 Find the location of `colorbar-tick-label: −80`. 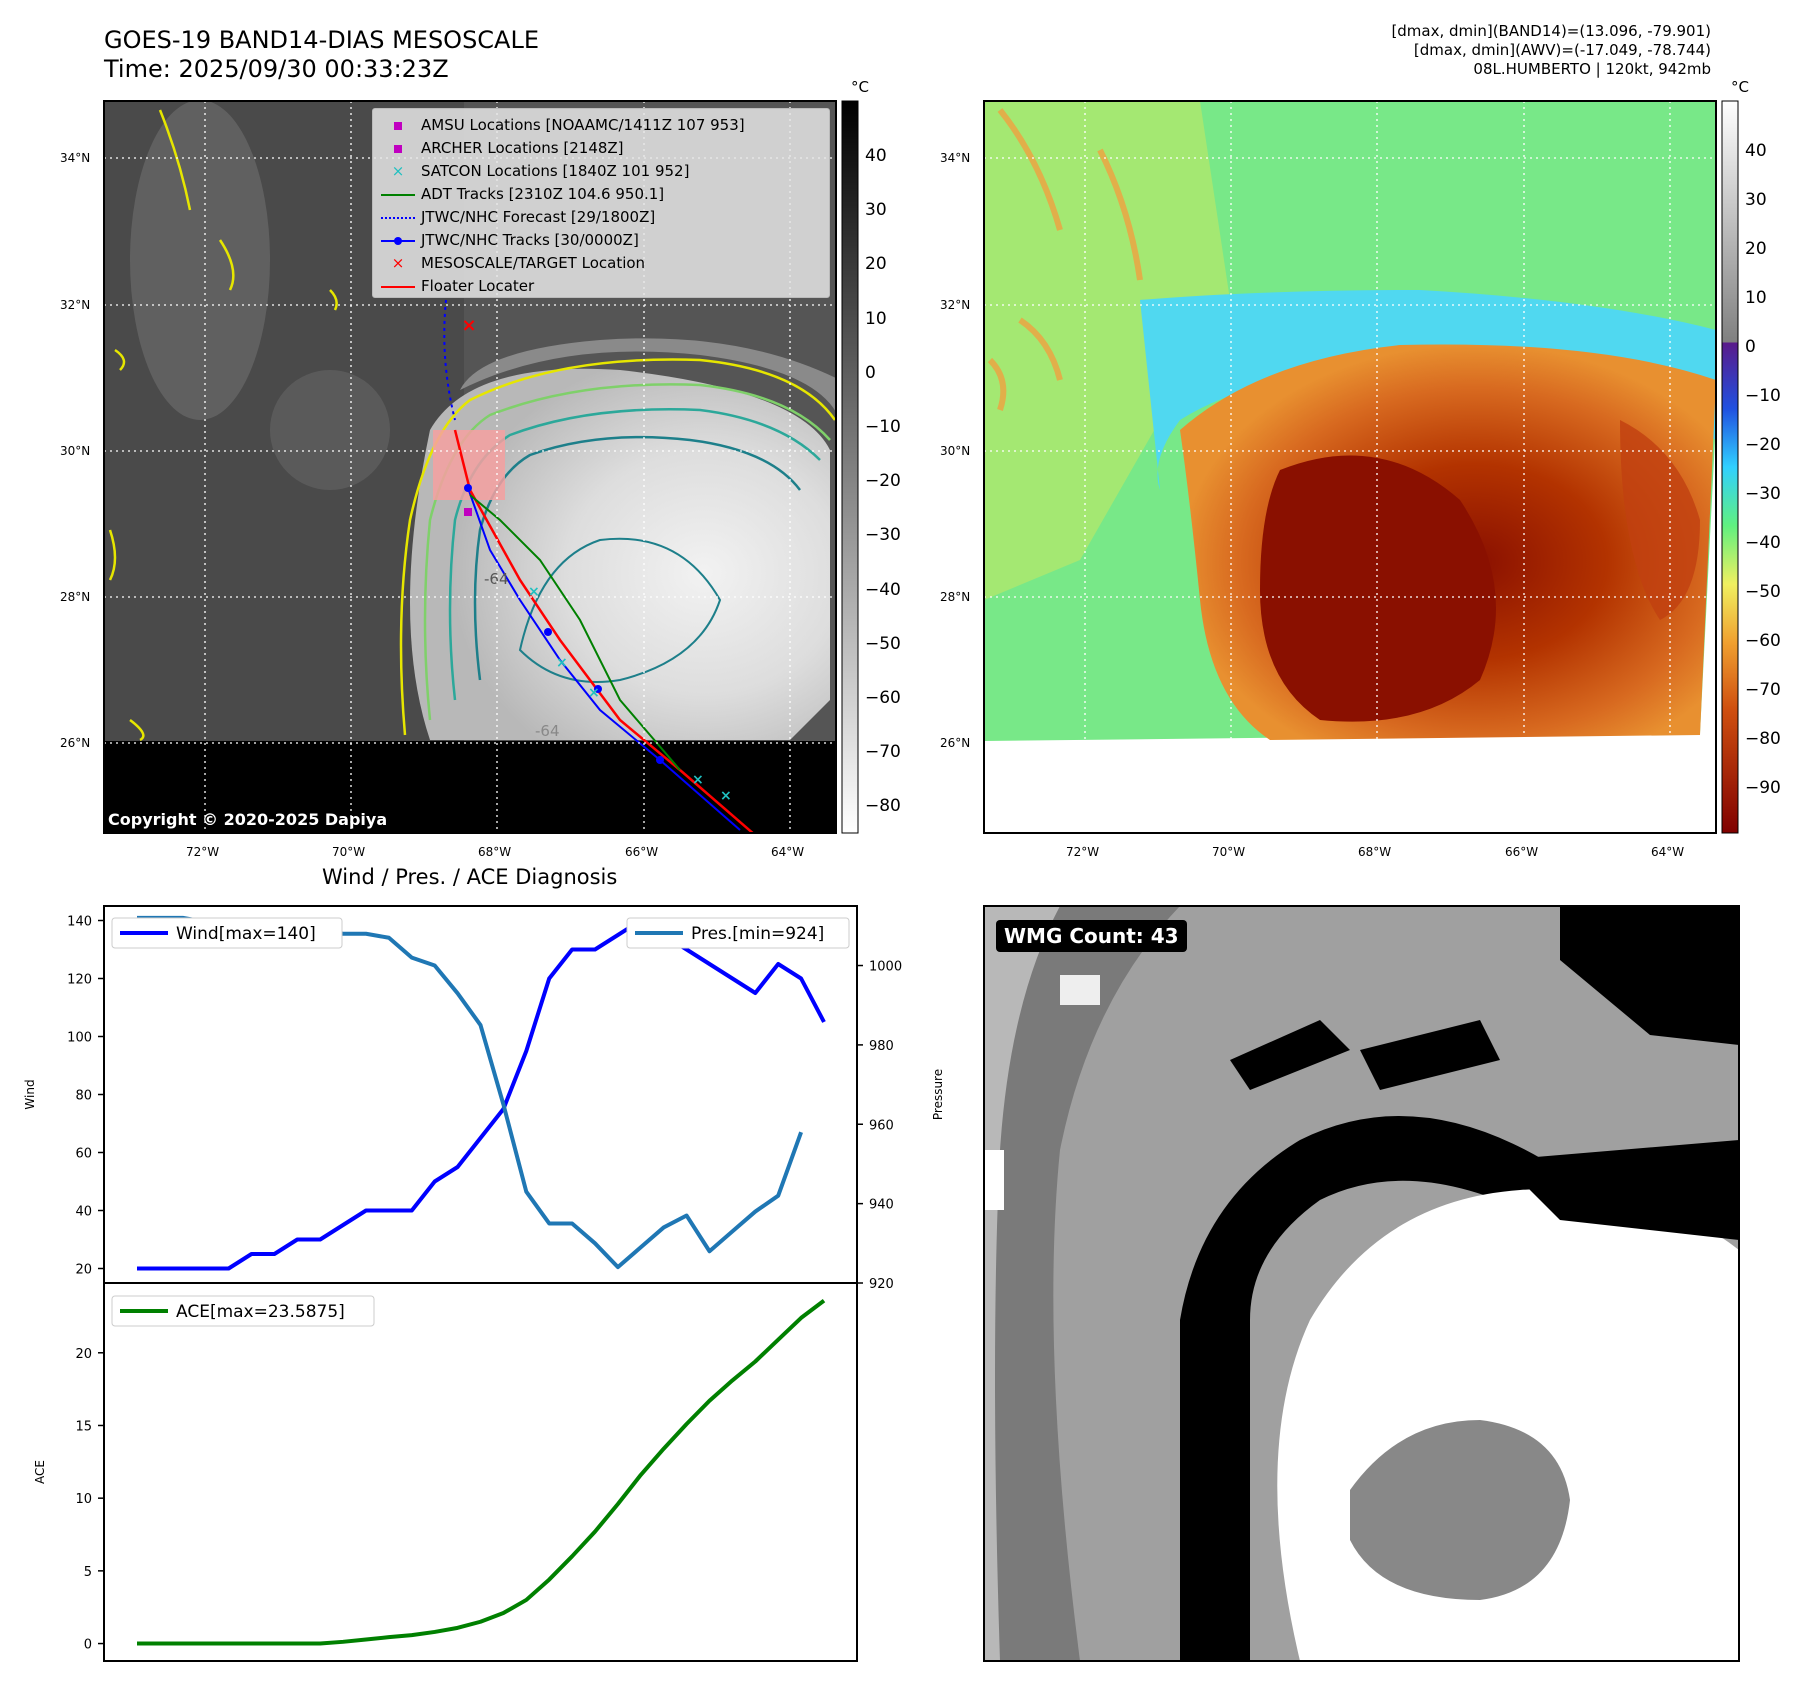

colorbar-tick-label: −80 is located at coordinates (1763, 739).